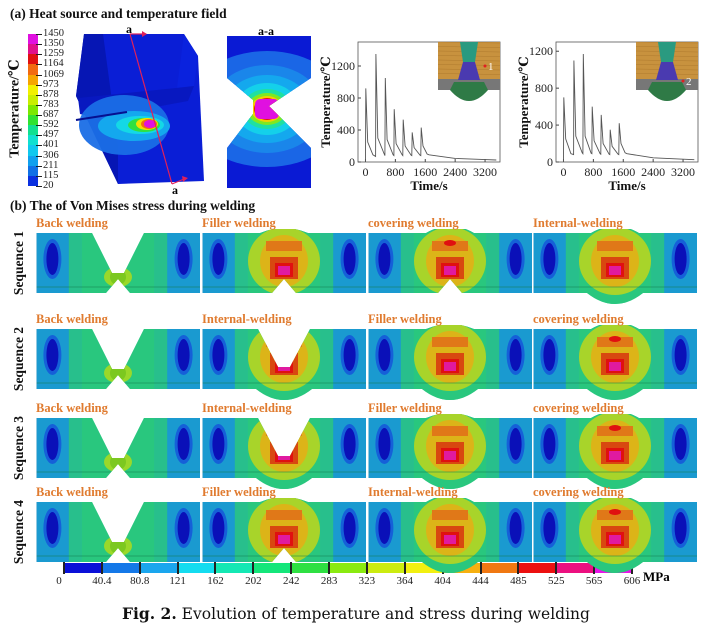 Image resolution: width=712 pixels, height=634 pixels. What do you see at coordinates (556, 581) in the screenshot?
I see `stress-colorbar-tick: 525` at bounding box center [556, 581].